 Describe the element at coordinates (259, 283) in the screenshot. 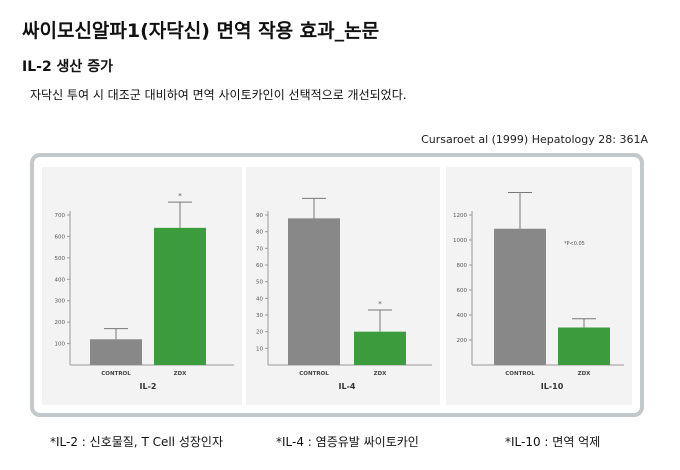

I see `il4-y-tick-label: 50` at that location.